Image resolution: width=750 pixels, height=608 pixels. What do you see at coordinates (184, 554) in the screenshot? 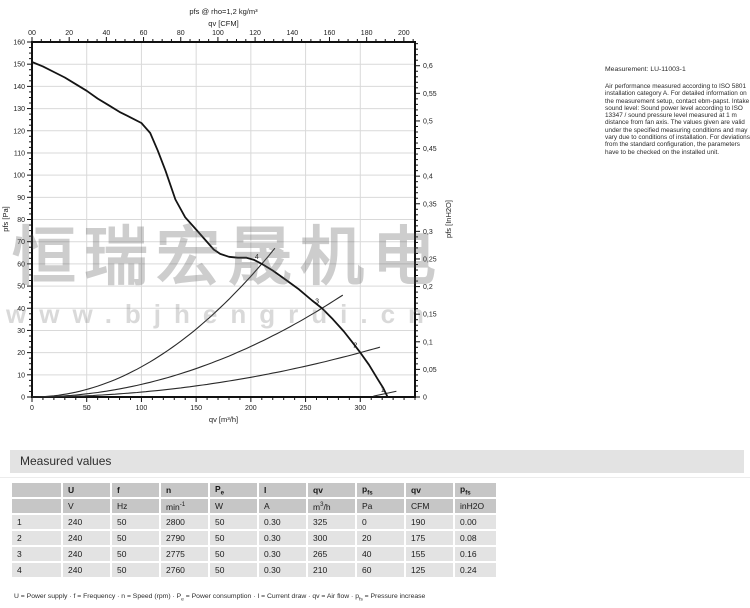
I see `table-cell: 2775` at bounding box center [184, 554].